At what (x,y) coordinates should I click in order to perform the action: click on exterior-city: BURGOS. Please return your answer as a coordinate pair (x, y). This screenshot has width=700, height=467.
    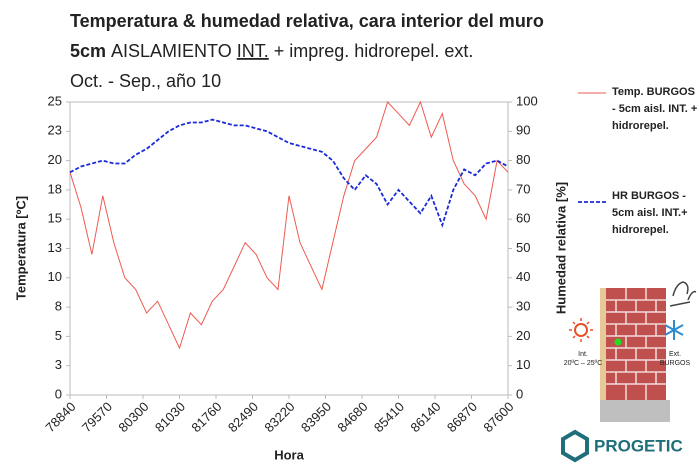
    Looking at the image, I should click on (675, 363).